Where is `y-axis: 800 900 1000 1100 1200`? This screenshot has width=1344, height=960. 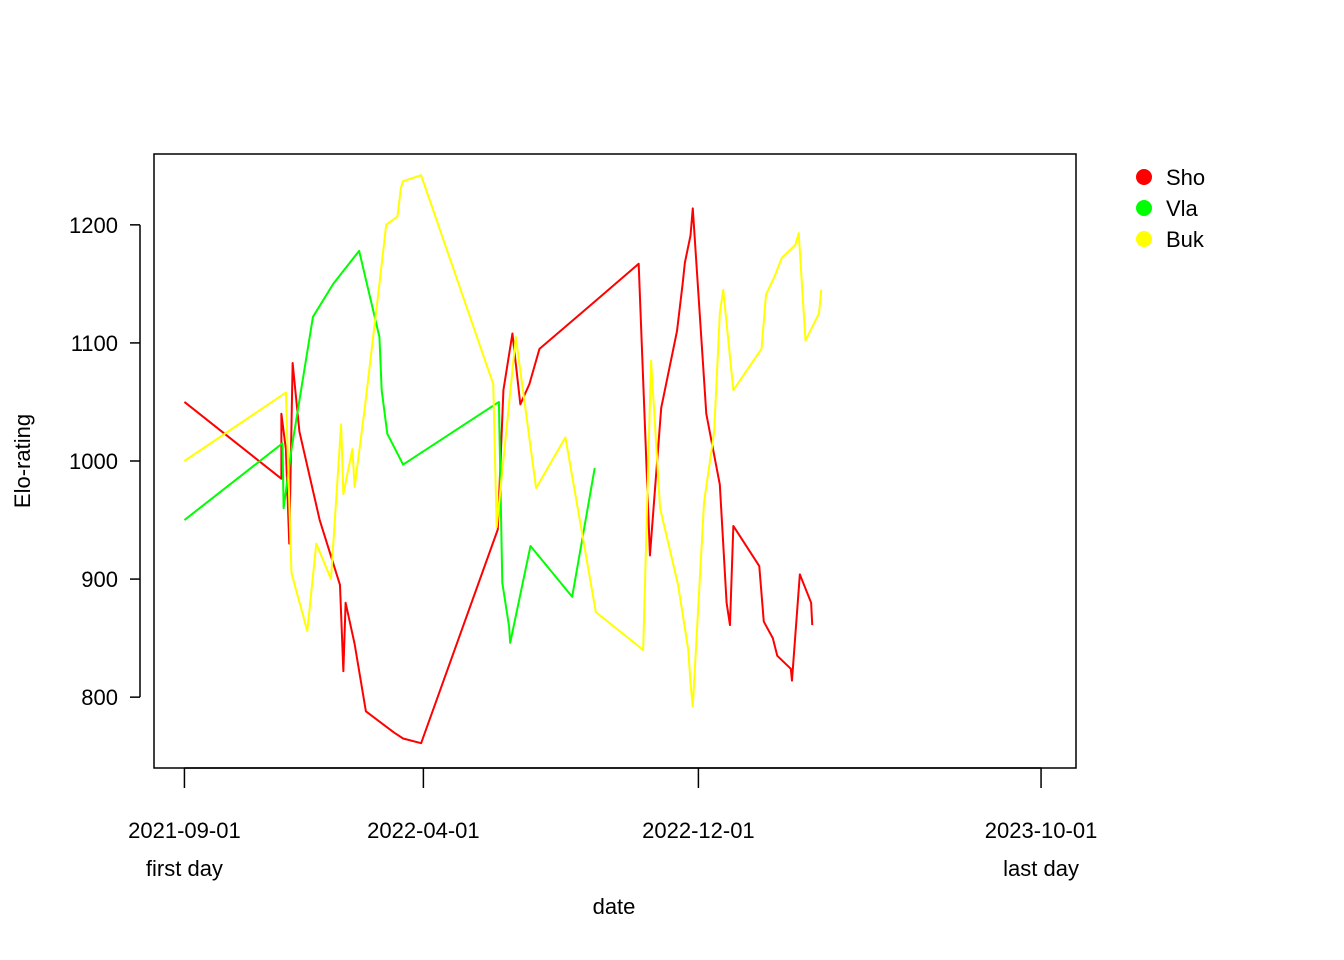 y-axis: 800 900 1000 1100 1200 is located at coordinates (105, 461).